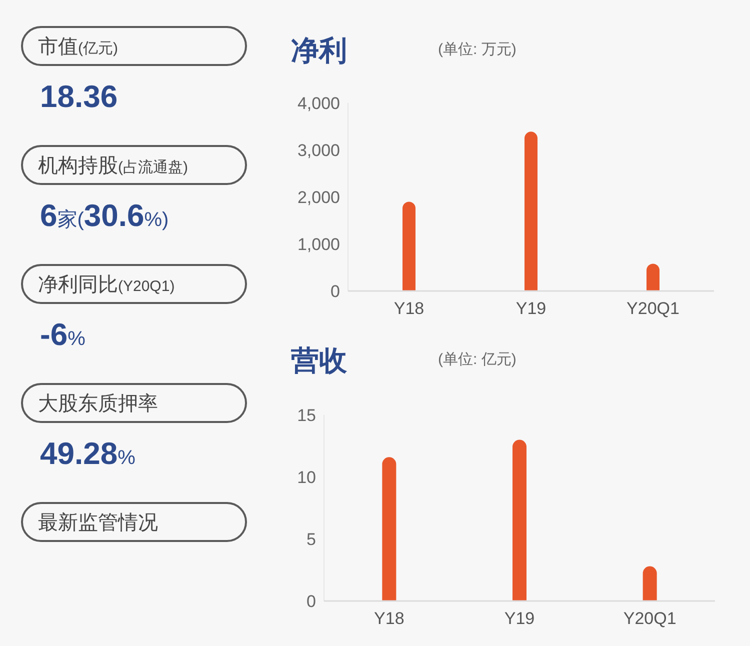 This screenshot has width=750, height=646. What do you see at coordinates (104, 215) in the screenshot?
I see `text: 6家(30.6%)` at bounding box center [104, 215].